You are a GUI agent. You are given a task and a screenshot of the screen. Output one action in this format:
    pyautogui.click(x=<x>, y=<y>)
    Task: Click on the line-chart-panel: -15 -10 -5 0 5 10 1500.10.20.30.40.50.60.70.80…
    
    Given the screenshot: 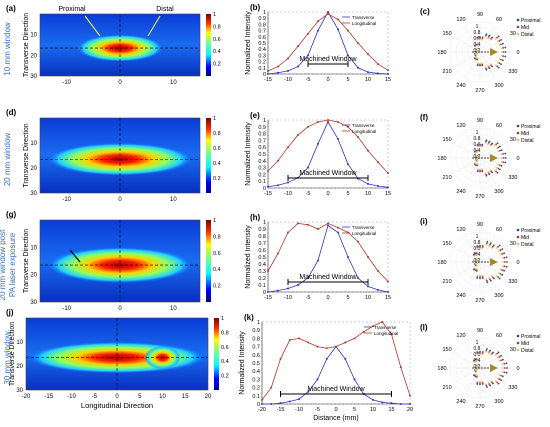 What is the action you would take?
    pyautogui.click(x=318, y=43)
    